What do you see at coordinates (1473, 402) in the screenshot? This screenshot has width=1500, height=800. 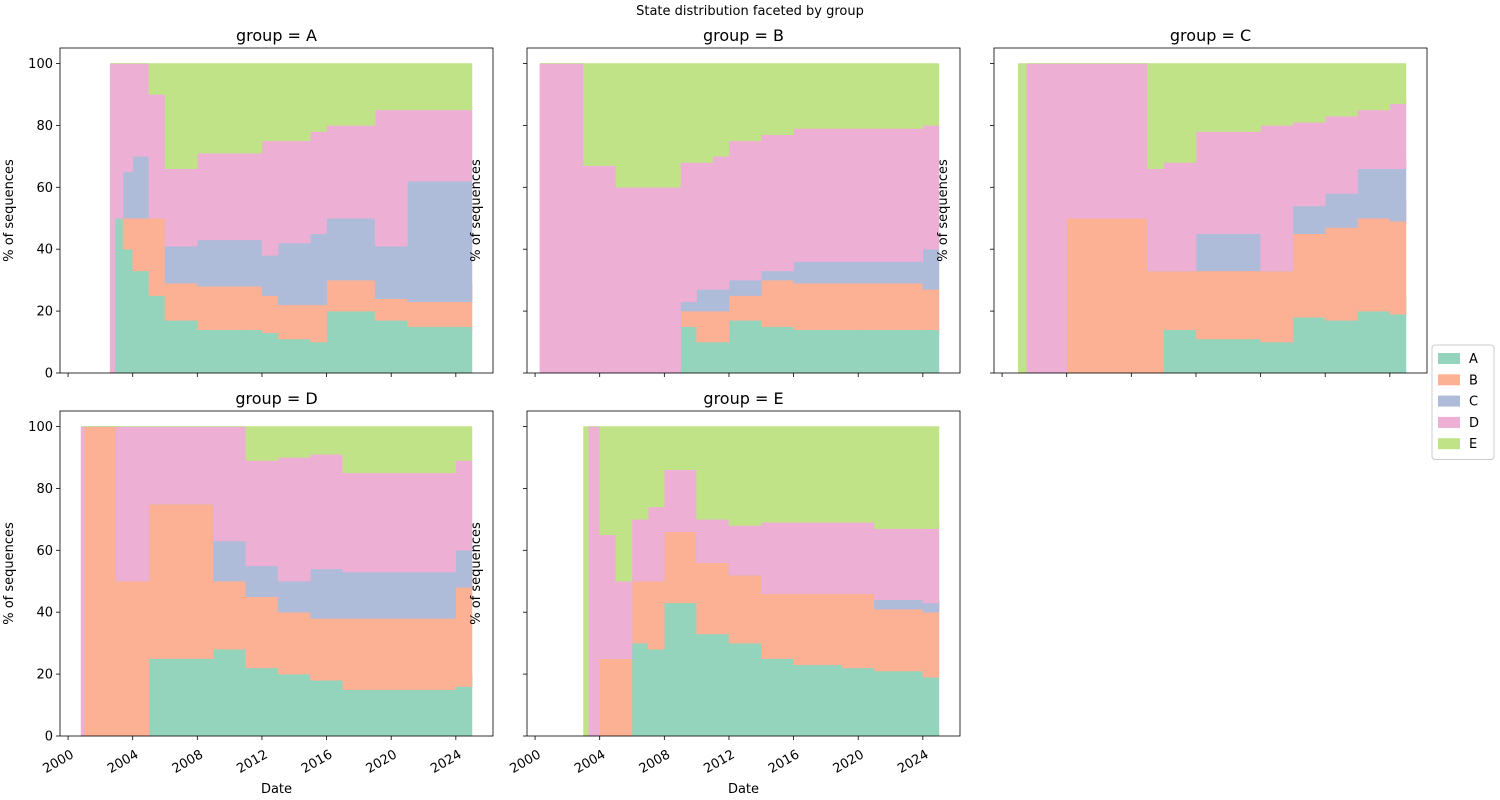 I see `legend-label-C: C` at bounding box center [1473, 402].